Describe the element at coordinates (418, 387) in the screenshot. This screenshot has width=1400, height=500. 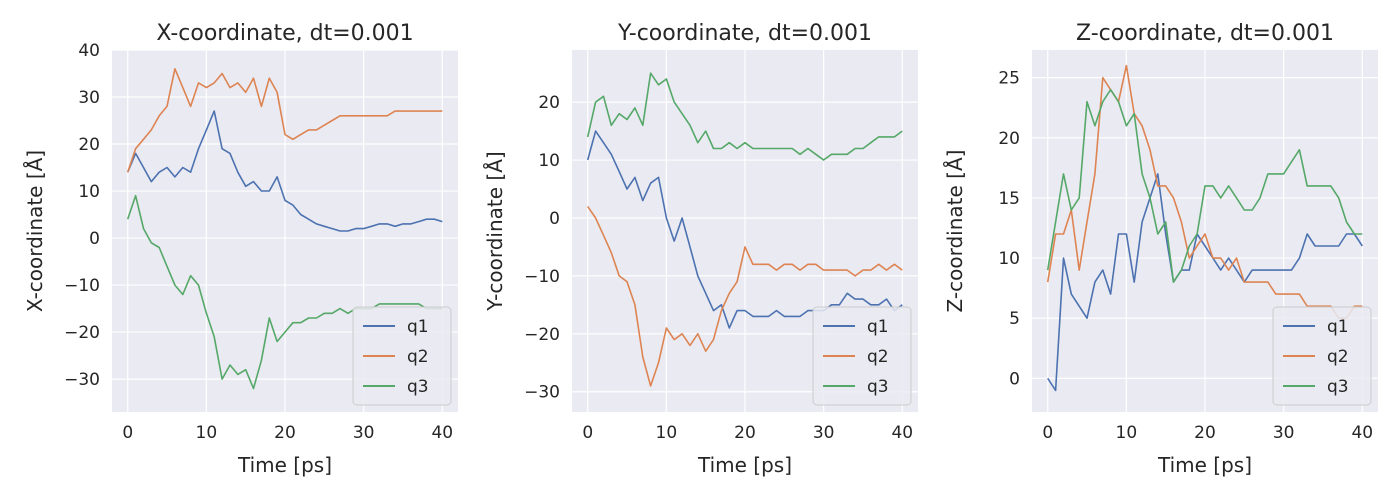
I see `x-legend-label-q3: q3` at that location.